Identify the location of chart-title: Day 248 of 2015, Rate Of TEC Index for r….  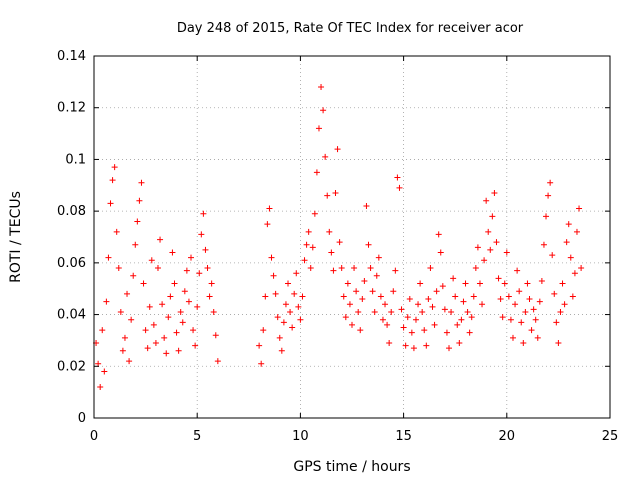
(350, 28).